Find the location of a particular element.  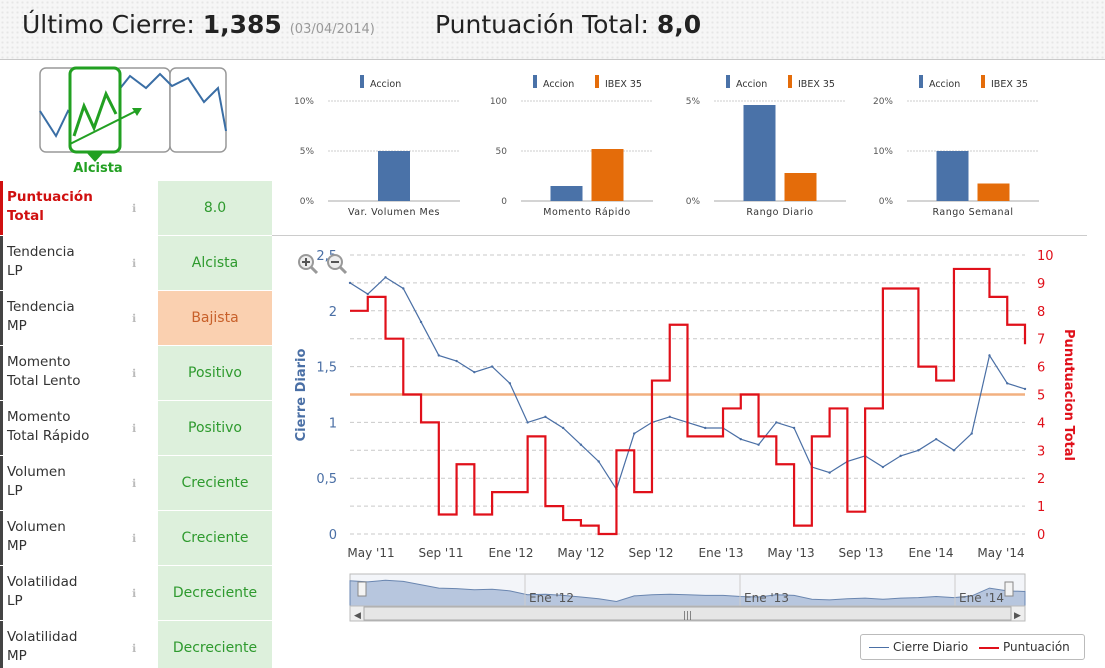

y-tick-label: 0 is located at coordinates (333, 535).